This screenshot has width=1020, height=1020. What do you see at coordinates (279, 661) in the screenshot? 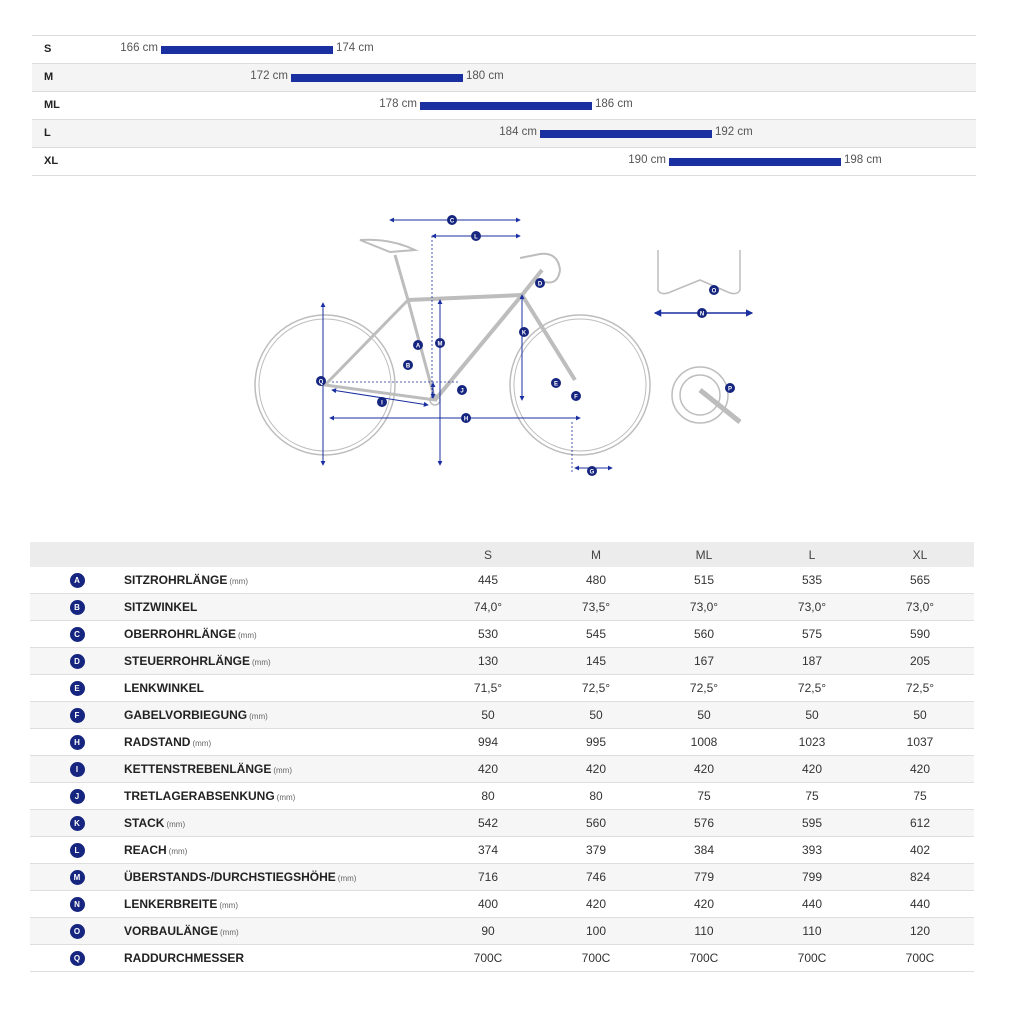
I see `label-cell: STEUERROHRLÄNGE (mm)` at bounding box center [279, 661].